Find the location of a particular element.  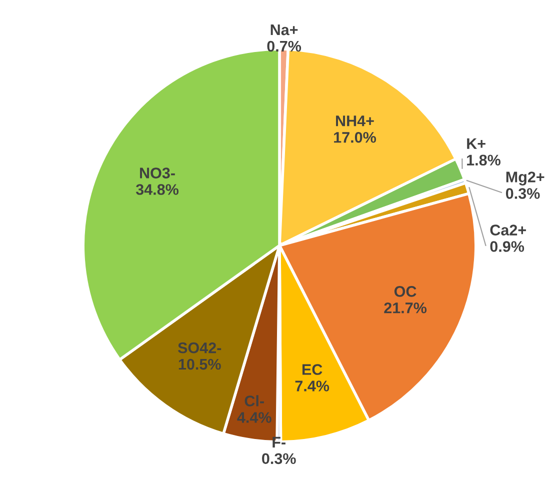

slice-label: Na+ is located at coordinates (284, 30).